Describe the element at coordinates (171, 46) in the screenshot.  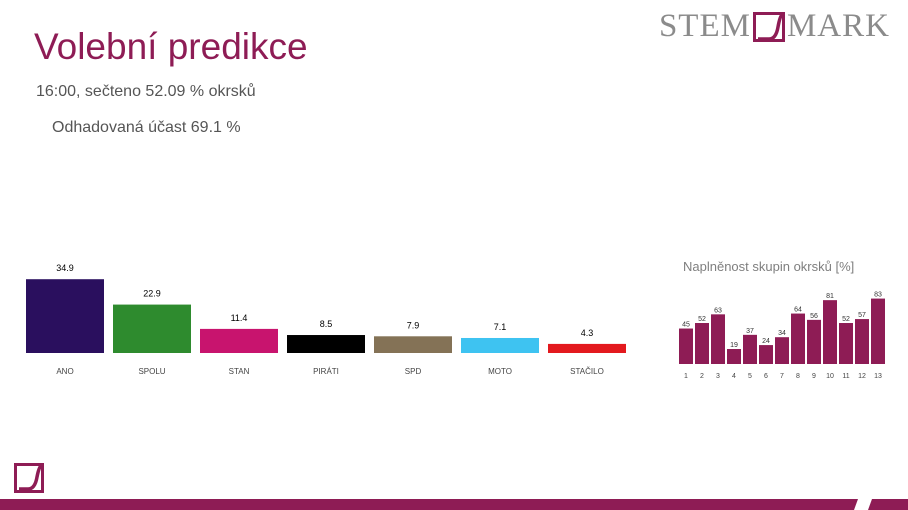
I see `page-title: Volební predikce` at that location.